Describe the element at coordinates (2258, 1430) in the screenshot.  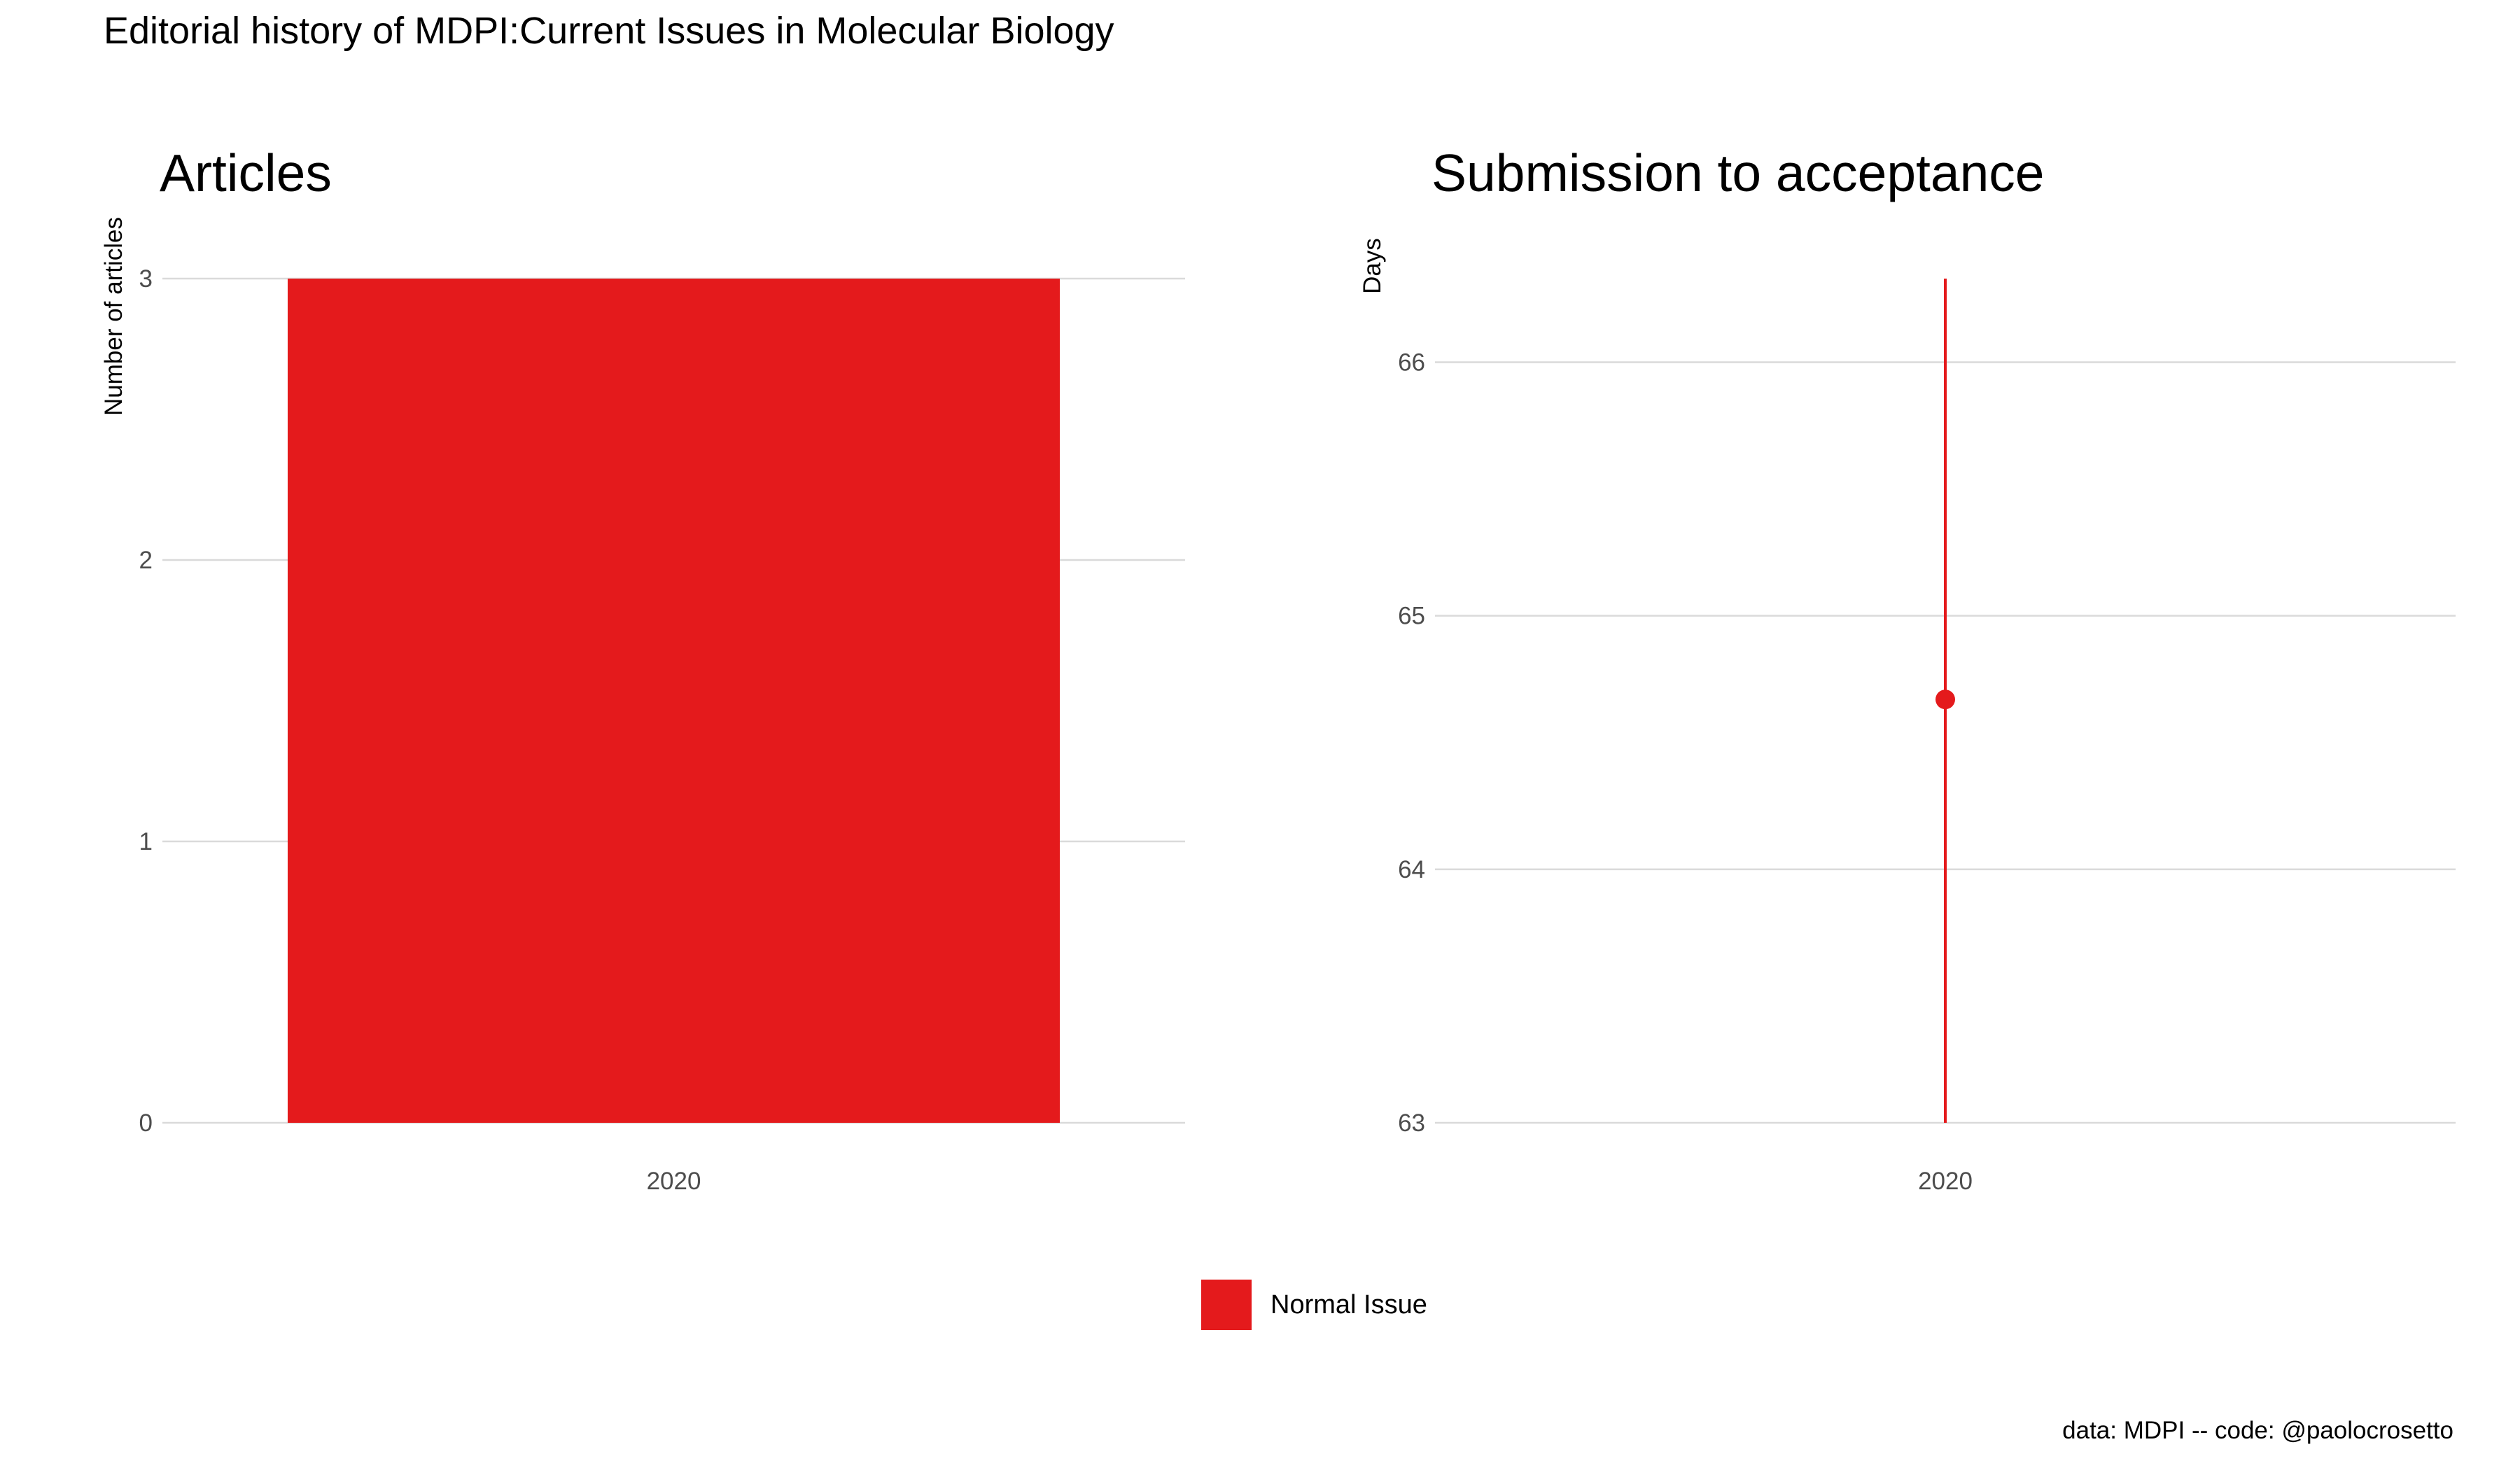
I see `caption: data: MDPI -- code: @paolocrosetto` at that location.